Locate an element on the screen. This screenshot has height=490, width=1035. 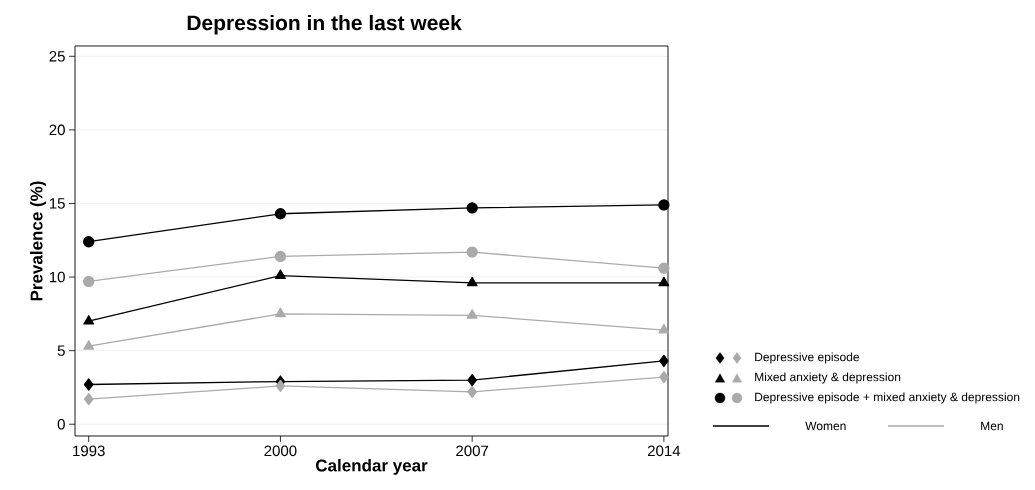
y-tick-label: 15 is located at coordinates (57, 203).